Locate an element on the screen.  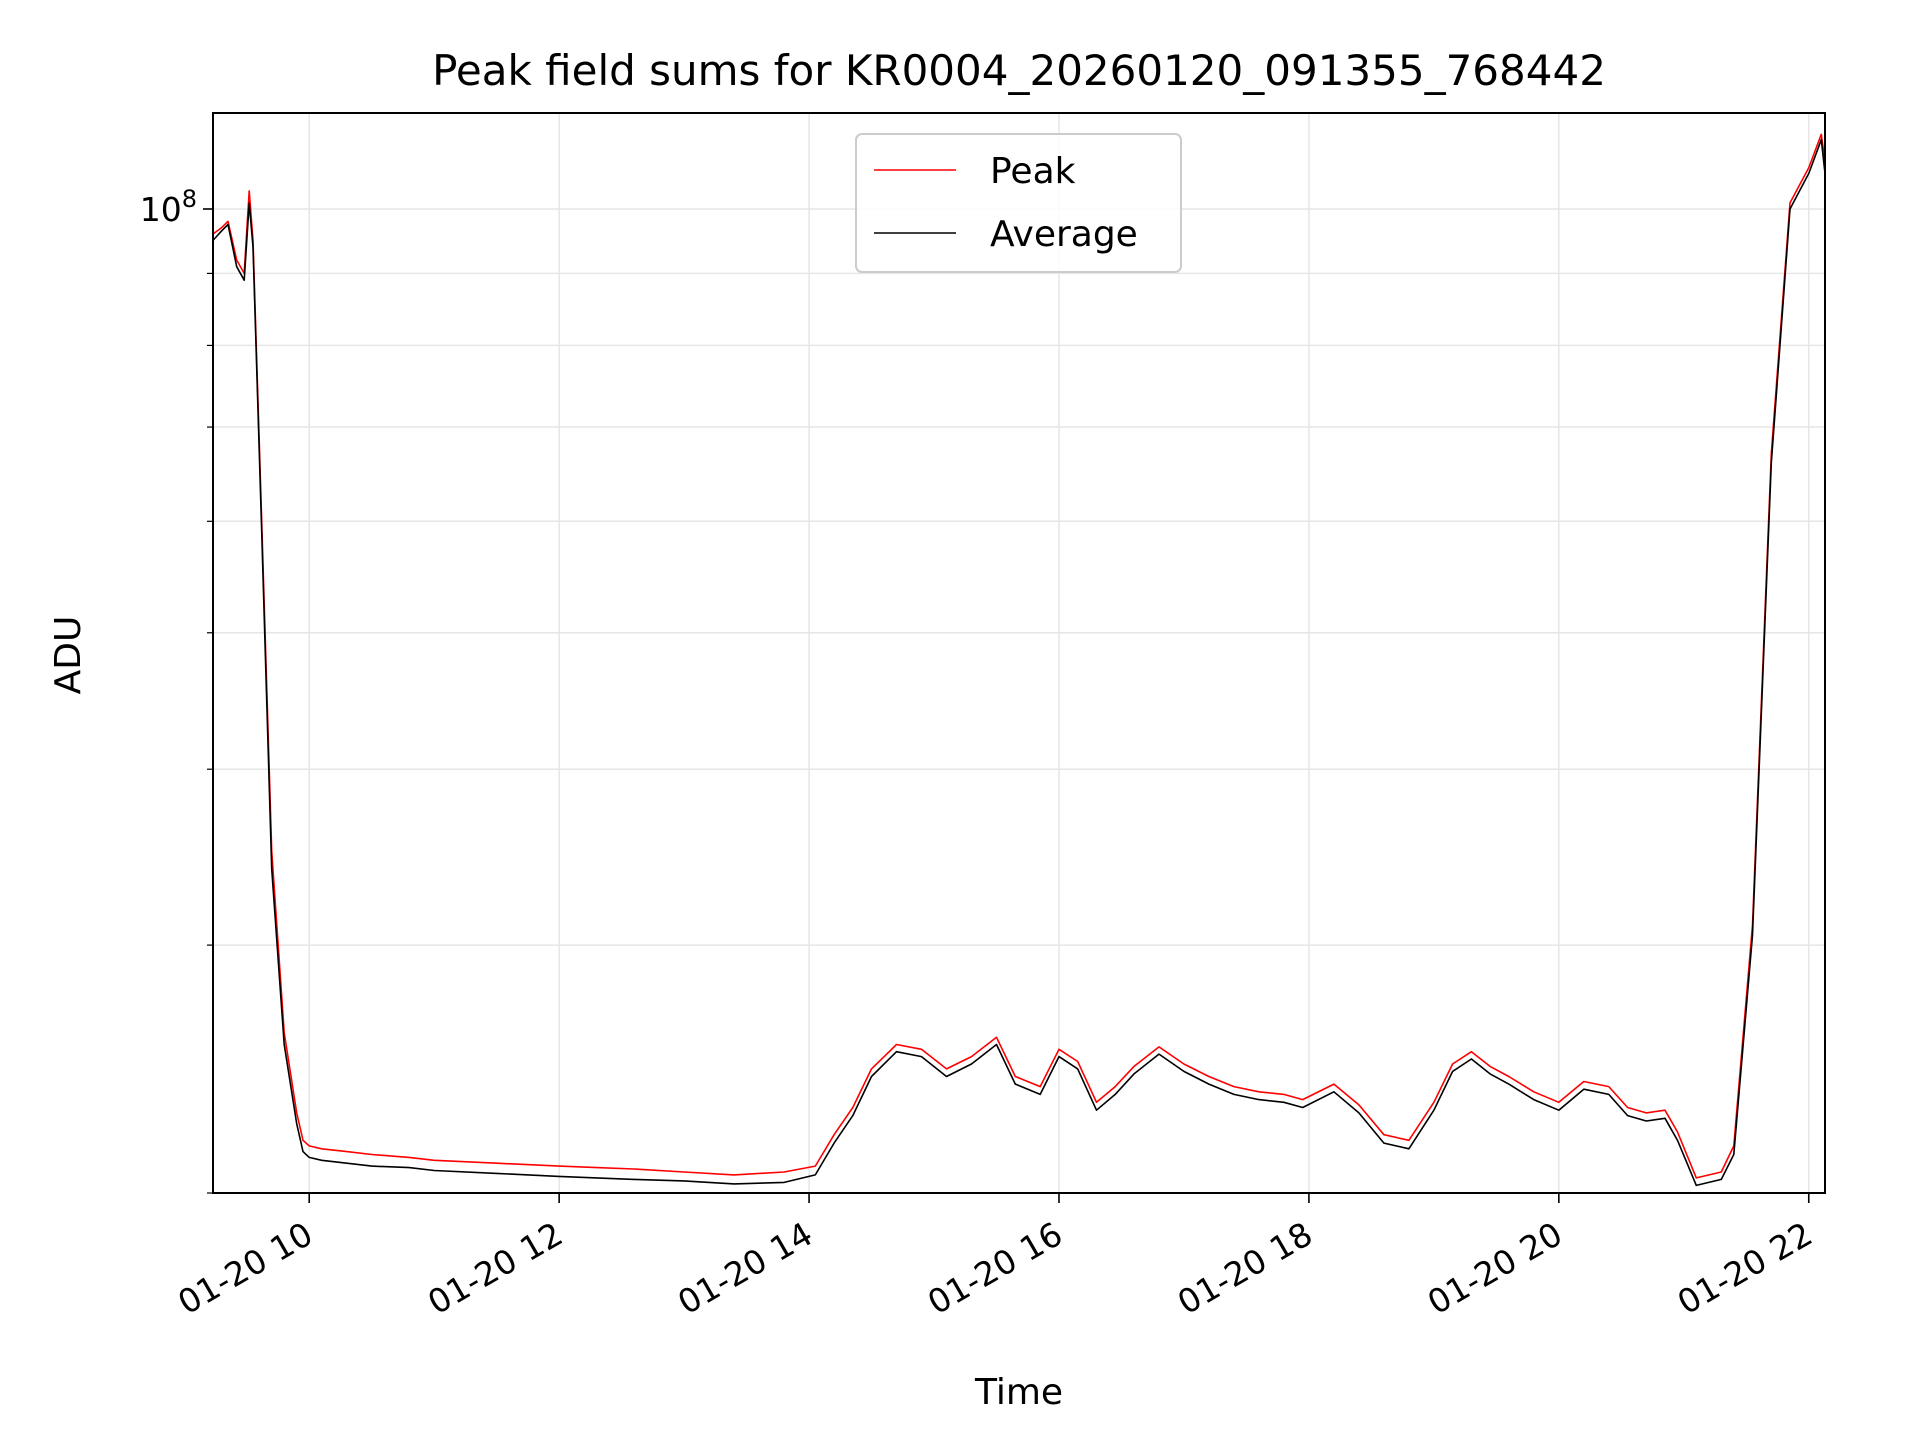
legend-box is located at coordinates (1018, 203).